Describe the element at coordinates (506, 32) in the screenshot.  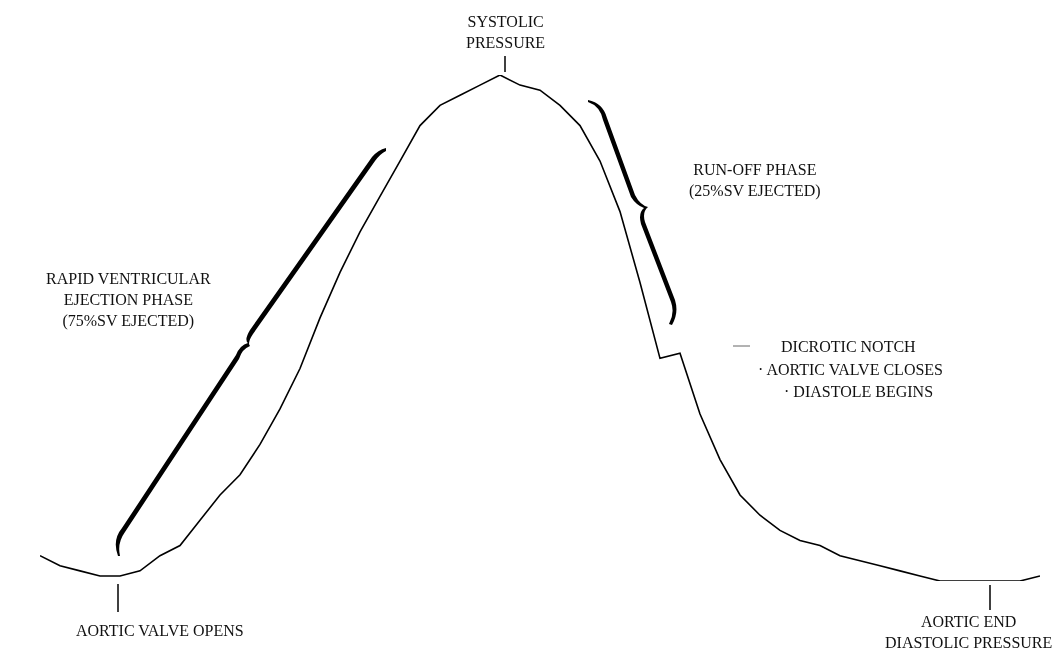
I see `text: SYSTOLIC PRESSURE` at that location.